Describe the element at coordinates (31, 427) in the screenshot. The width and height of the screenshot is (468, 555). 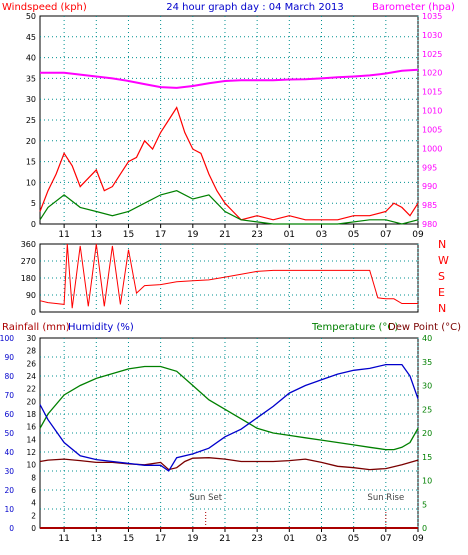
I see `axis-tick-label: 16` at that location.